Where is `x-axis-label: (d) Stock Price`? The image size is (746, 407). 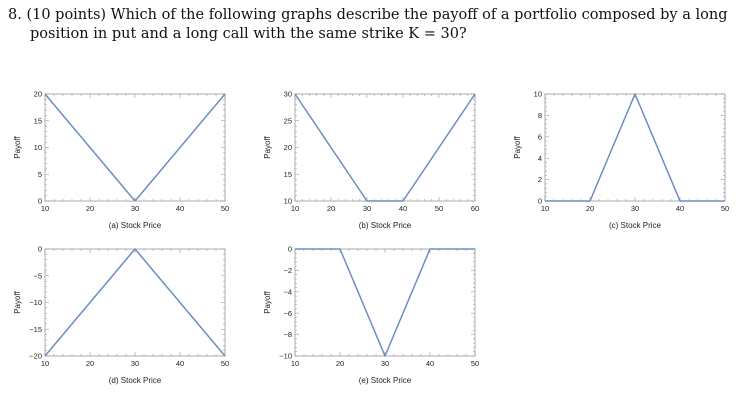 x-axis-label: (d) Stock Price is located at coordinates (135, 380).